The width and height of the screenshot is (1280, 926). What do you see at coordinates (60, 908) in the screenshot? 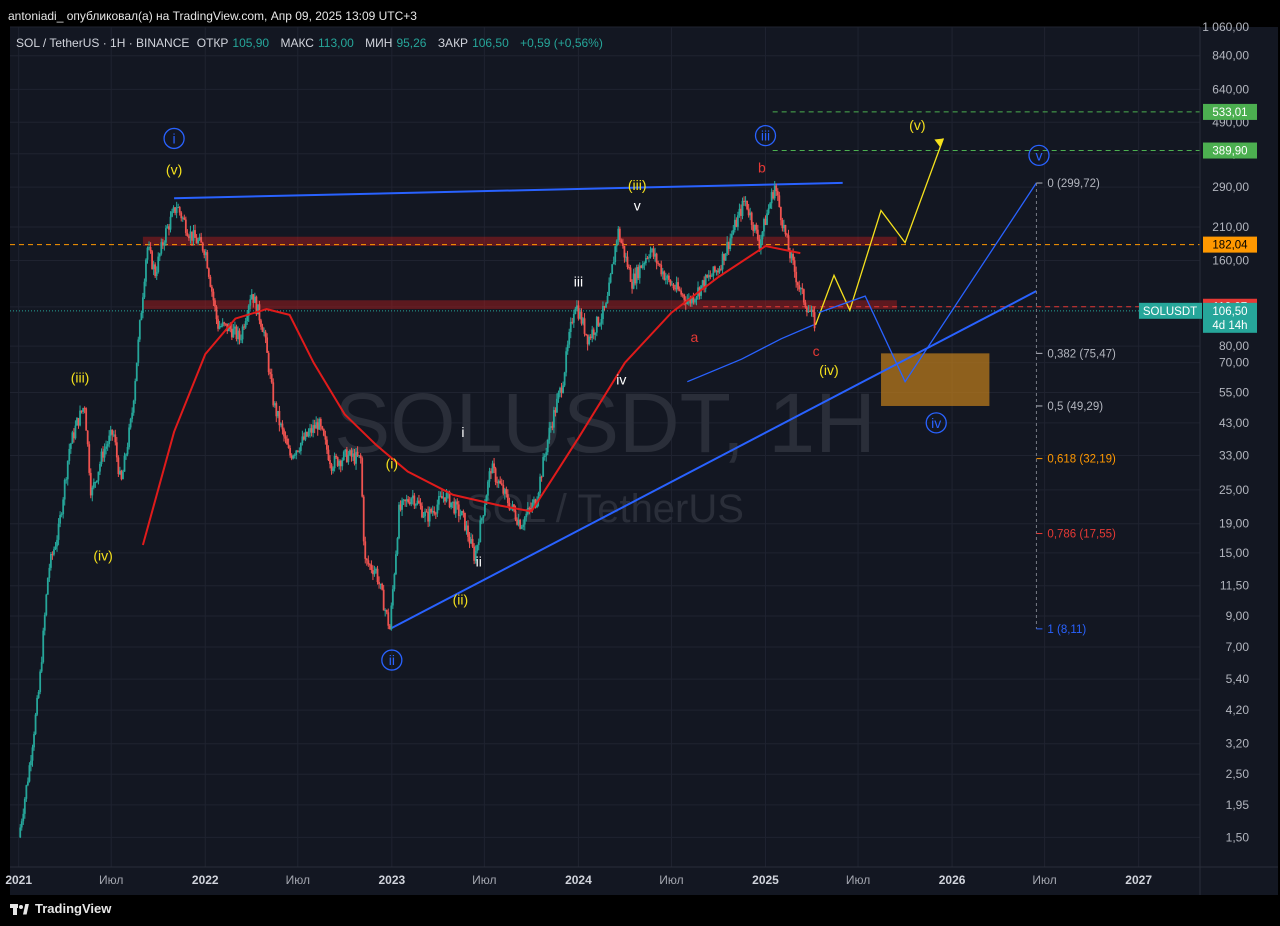
I see `tradingview-logo: TradingView` at bounding box center [60, 908].